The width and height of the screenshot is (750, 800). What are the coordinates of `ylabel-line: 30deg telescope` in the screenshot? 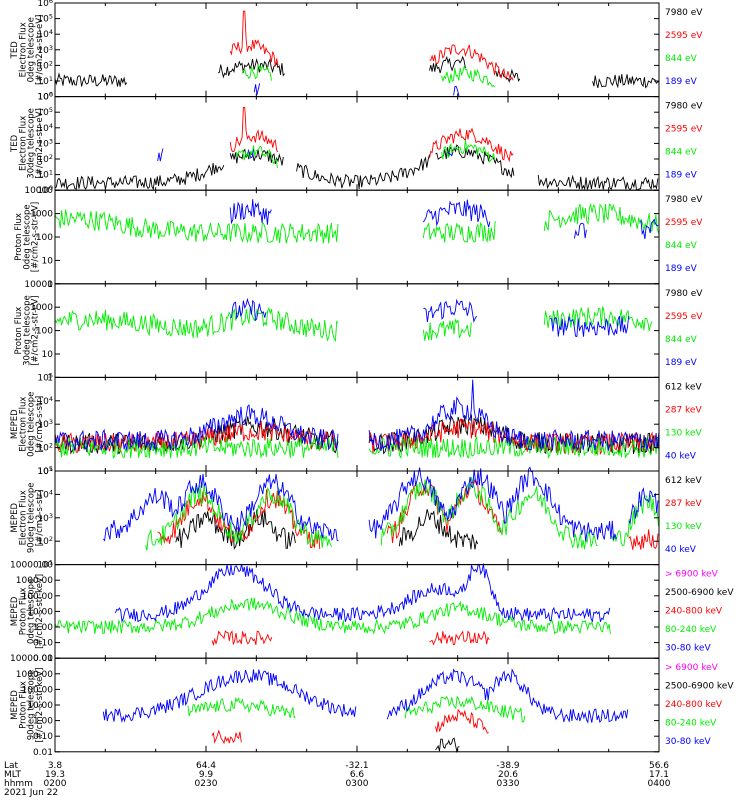 It's located at (27, 330).